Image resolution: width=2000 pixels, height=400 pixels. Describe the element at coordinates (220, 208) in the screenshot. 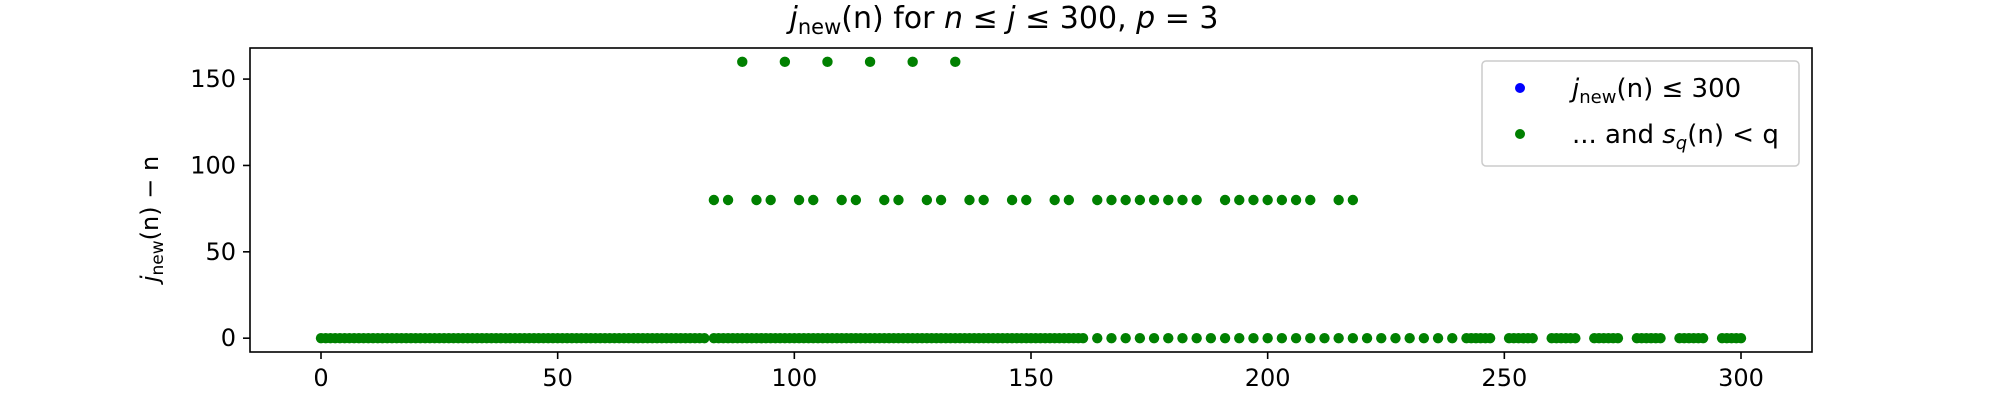

I see `y-axis-ticks: 0 50 100 150` at that location.